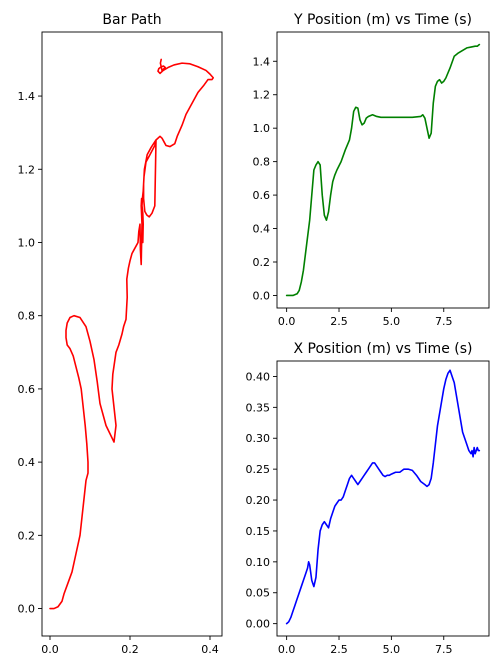  What do you see at coordinates (131, 20) in the screenshot?
I see `bar-path-title: Bar Path` at bounding box center [131, 20].